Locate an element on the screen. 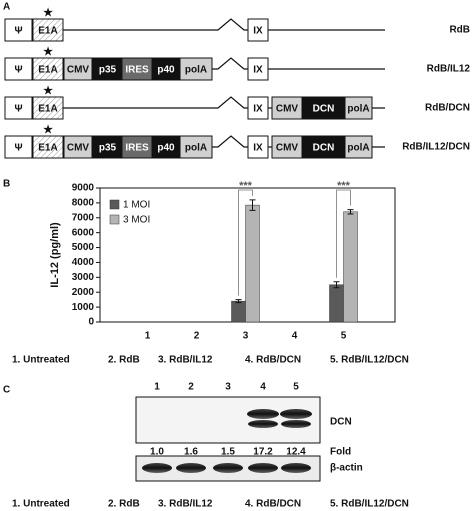 The image size is (474, 511). fold-value: 12.4 is located at coordinates (296, 452).